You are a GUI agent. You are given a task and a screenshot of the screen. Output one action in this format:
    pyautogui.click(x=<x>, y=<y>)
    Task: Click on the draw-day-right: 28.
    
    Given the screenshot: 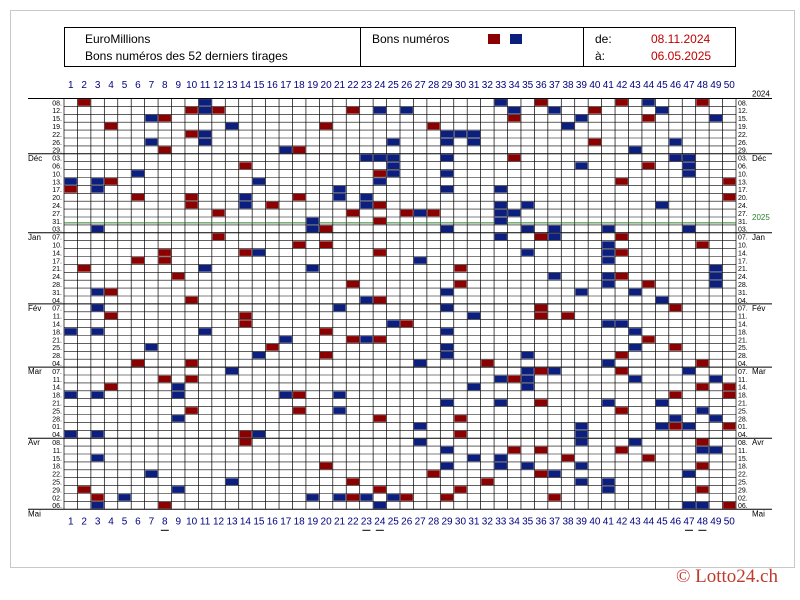 What is the action you would take?
    pyautogui.click(x=743, y=419)
    